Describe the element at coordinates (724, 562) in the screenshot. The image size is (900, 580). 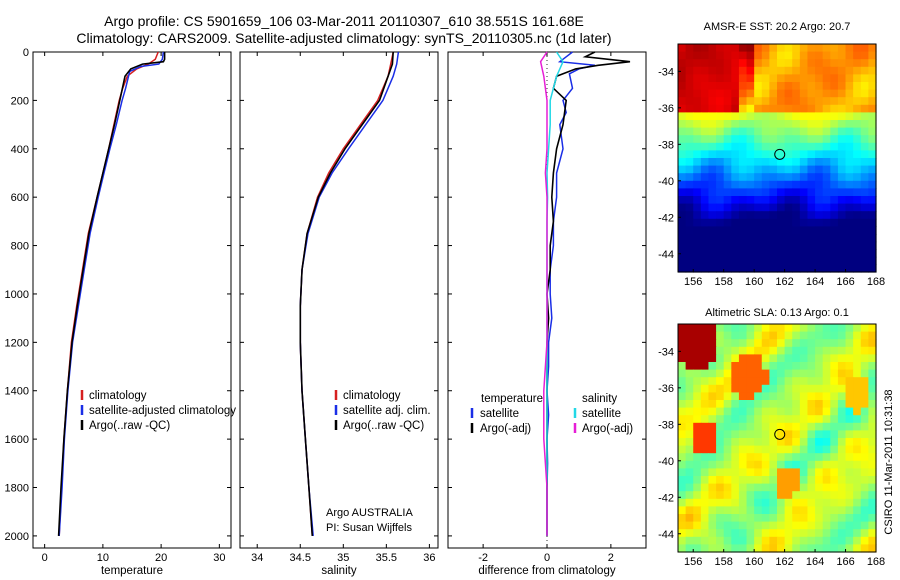
I see `x-tick-label: 158` at that location.